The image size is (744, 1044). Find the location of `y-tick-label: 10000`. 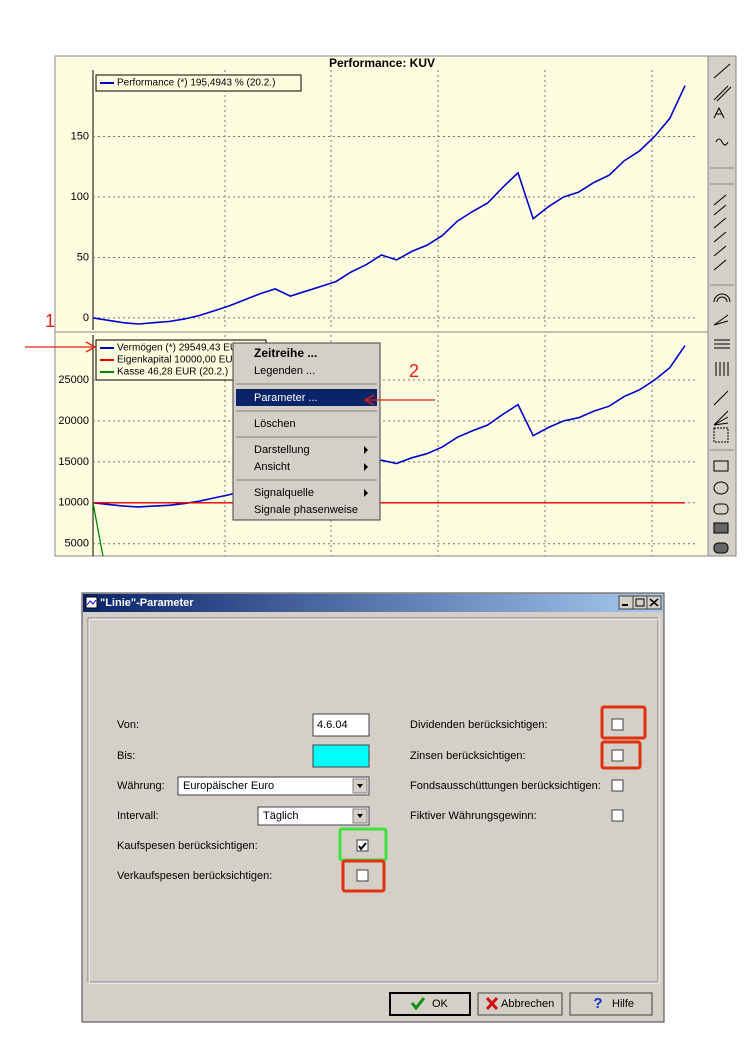

y-tick-label: 10000 is located at coordinates (73, 503).